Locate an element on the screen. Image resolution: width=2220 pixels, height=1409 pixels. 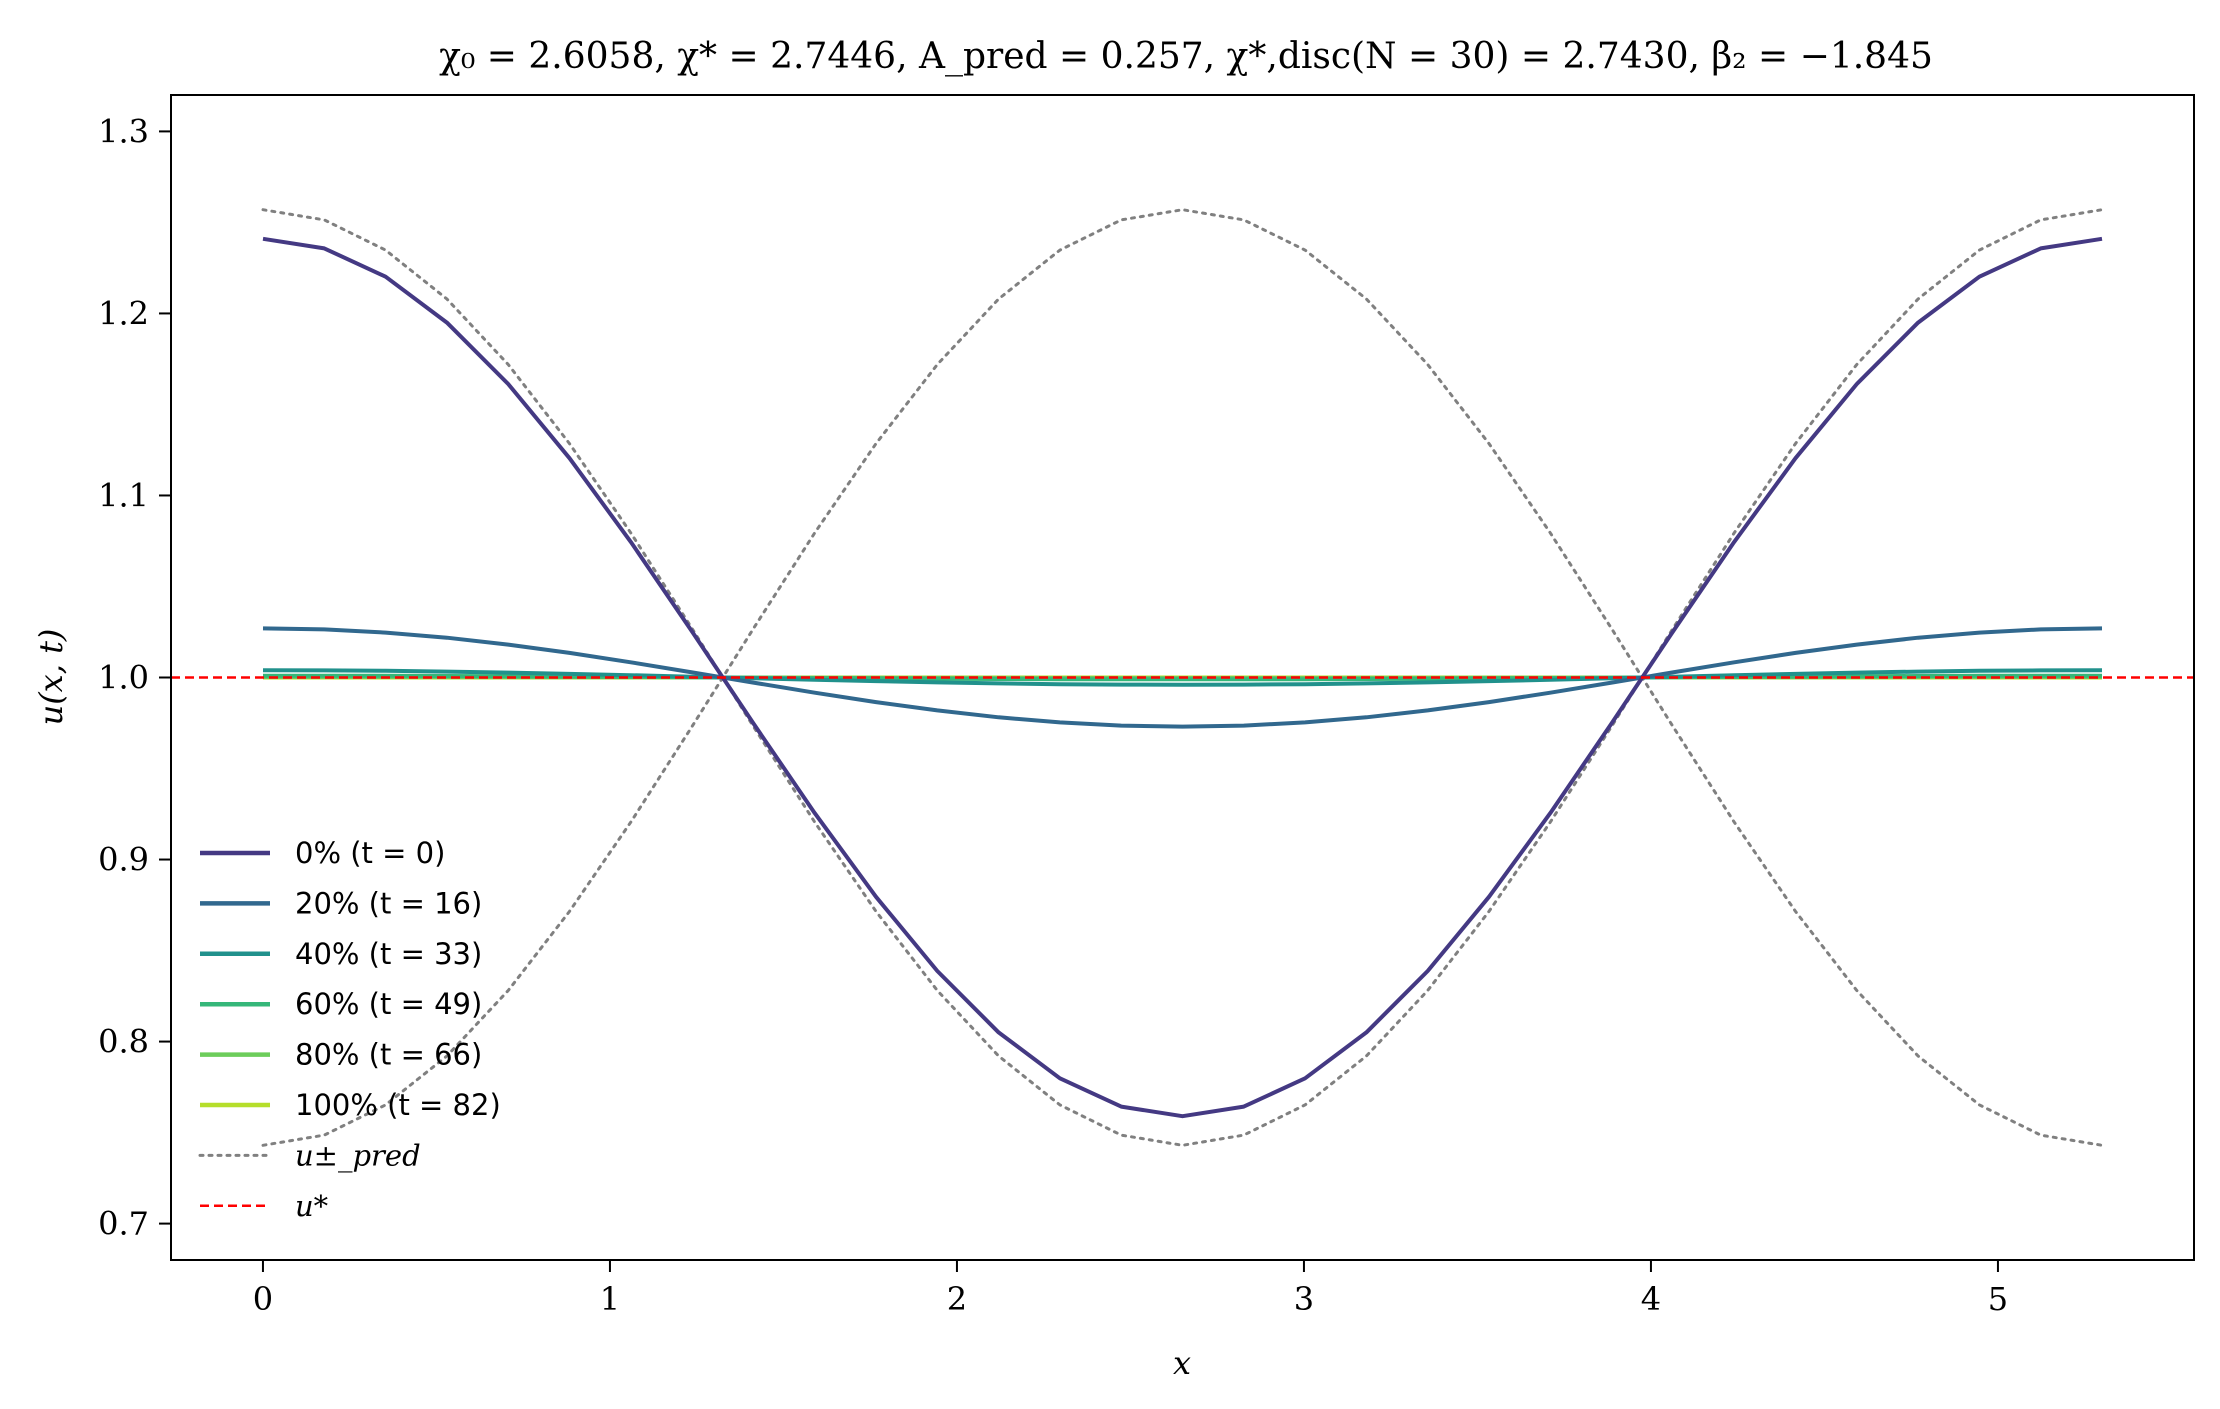
legend-label-2: 40% (t = 33) is located at coordinates (388, 954).